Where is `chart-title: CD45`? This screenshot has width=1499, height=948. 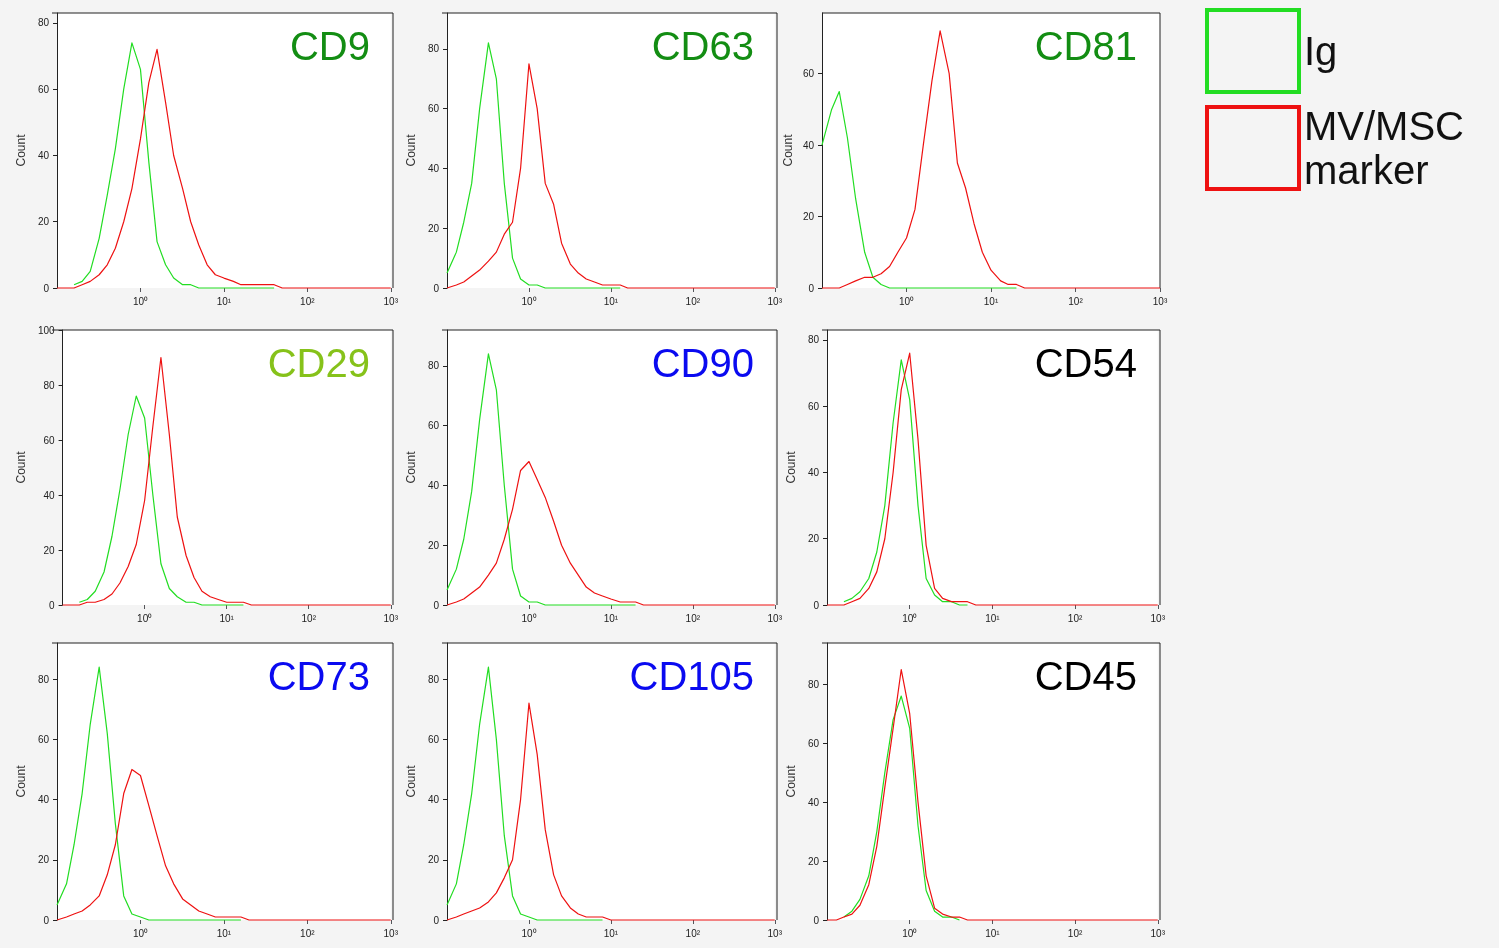 chart-title: CD45 is located at coordinates (1085, 676).